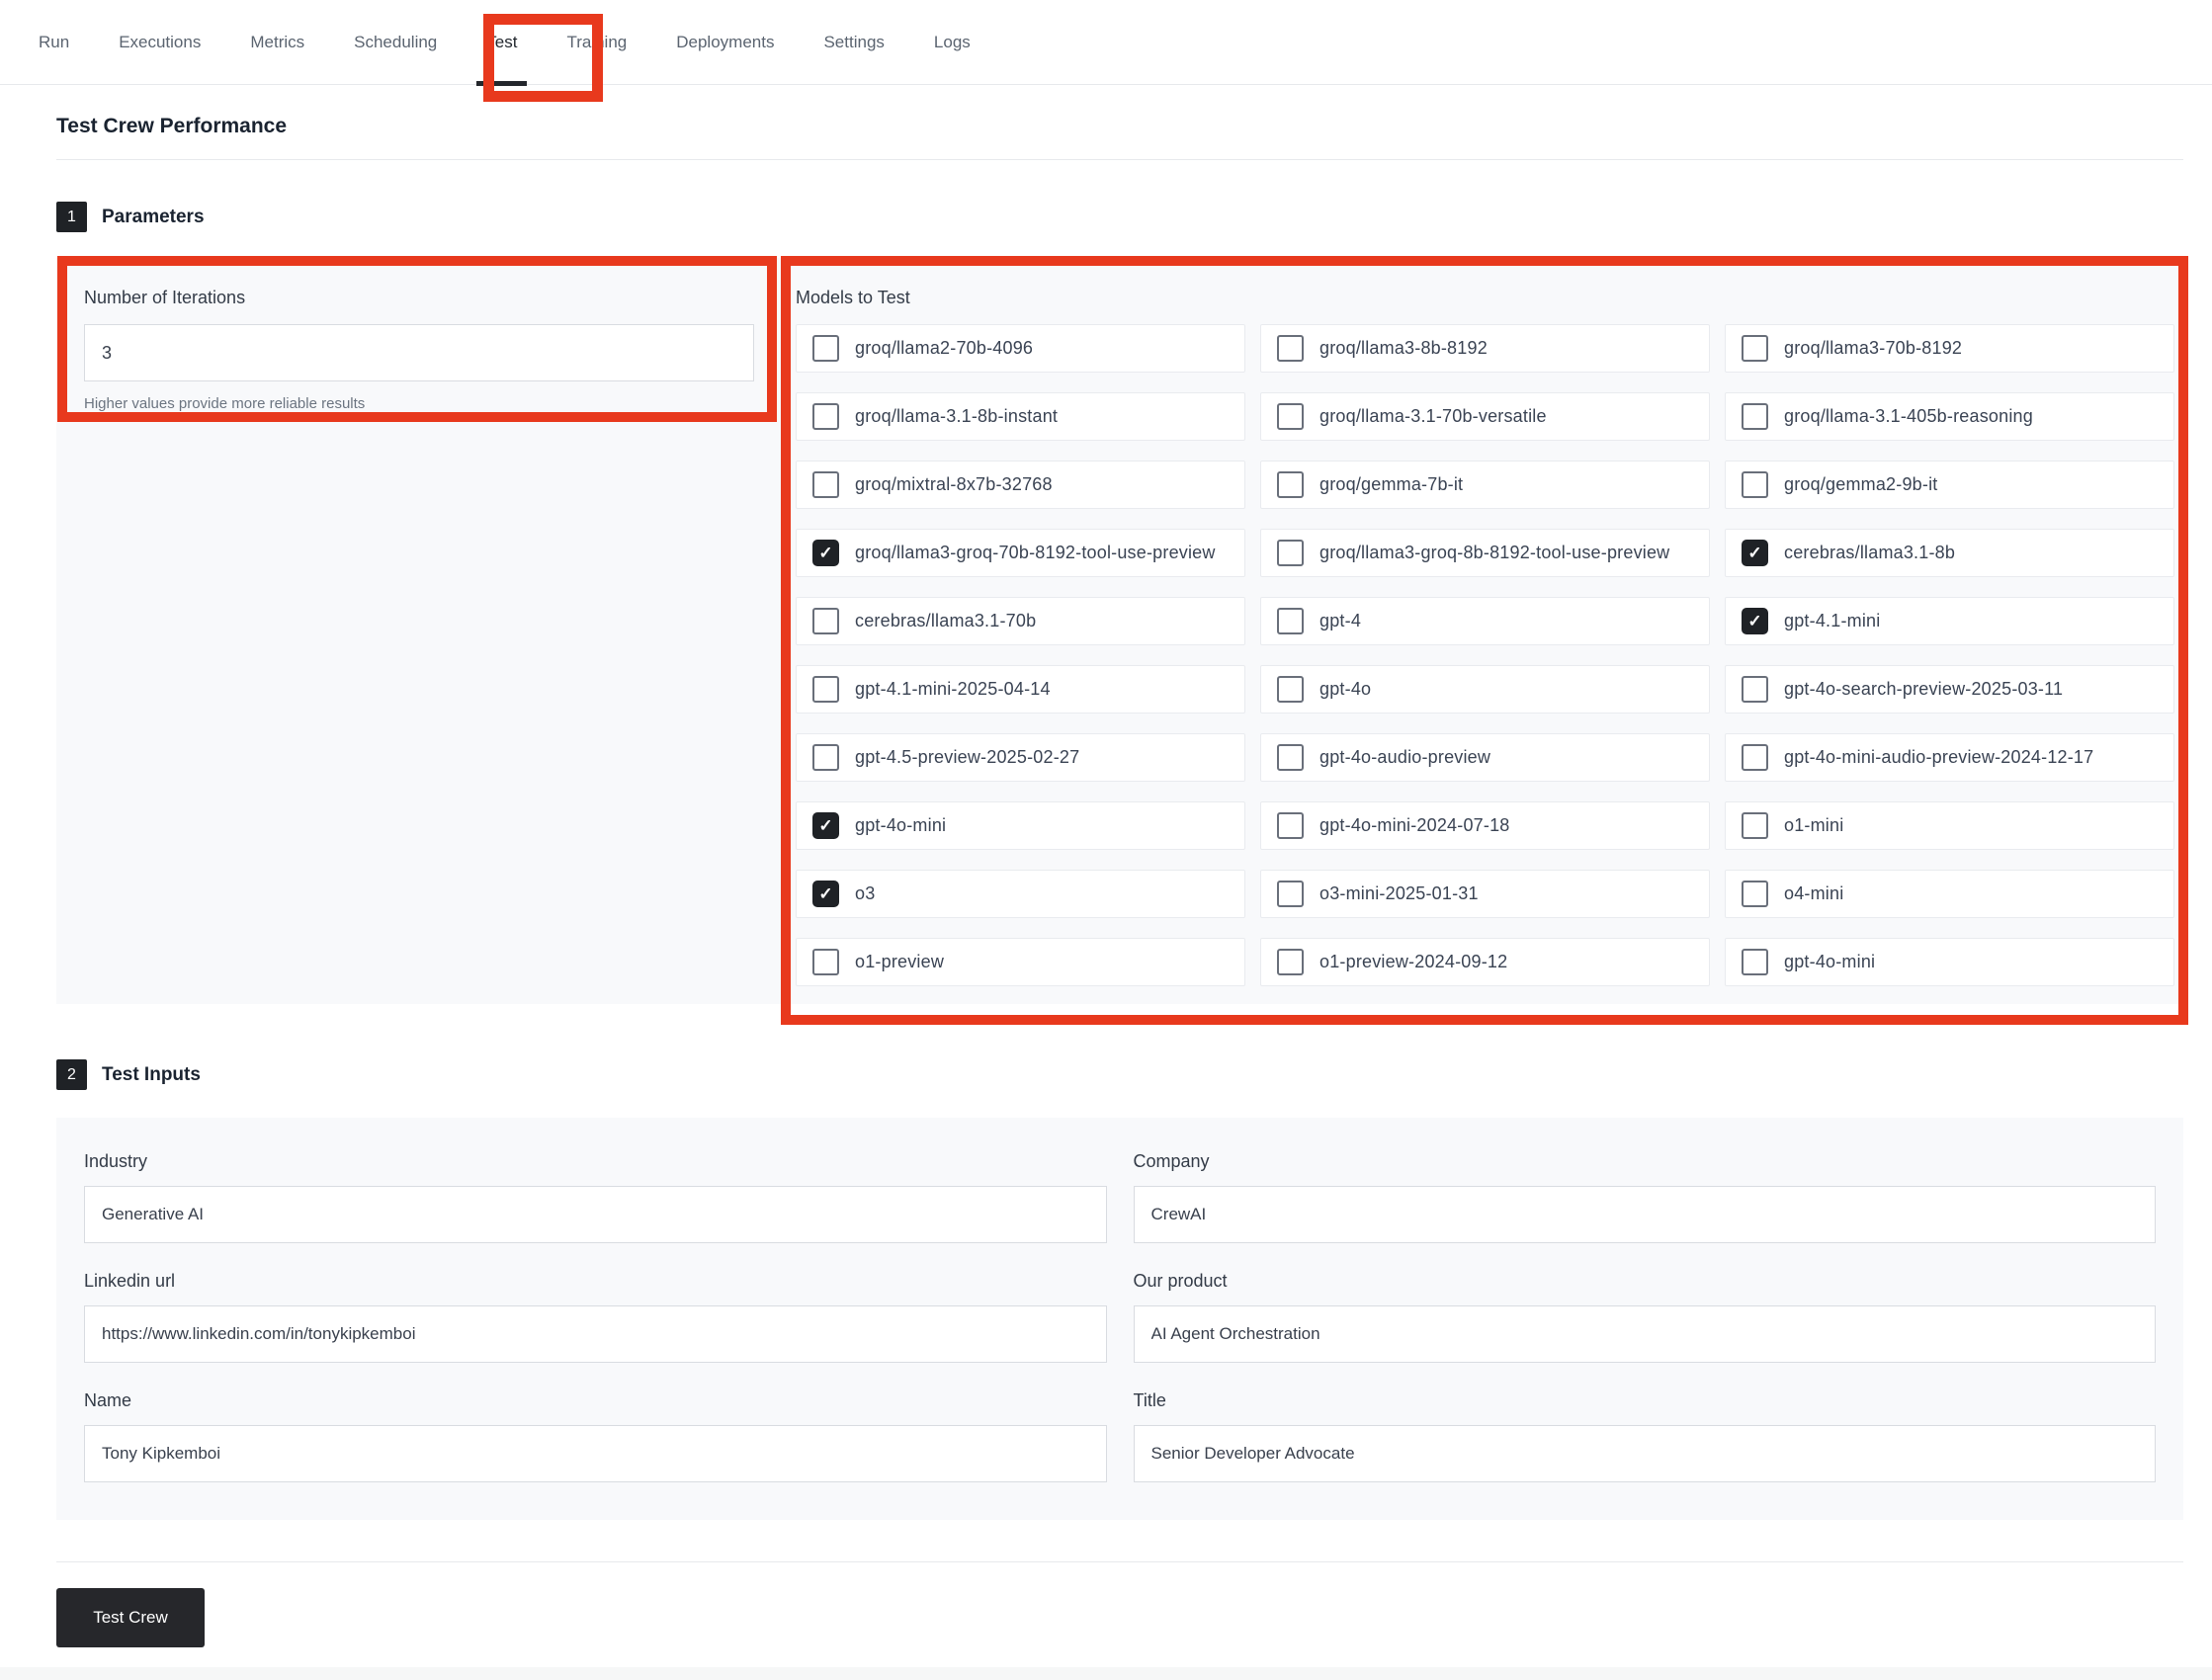  Describe the element at coordinates (1949, 757) in the screenshot. I see `model-option: gpt-4o-mini-audio-preview-2024-12-17` at that location.